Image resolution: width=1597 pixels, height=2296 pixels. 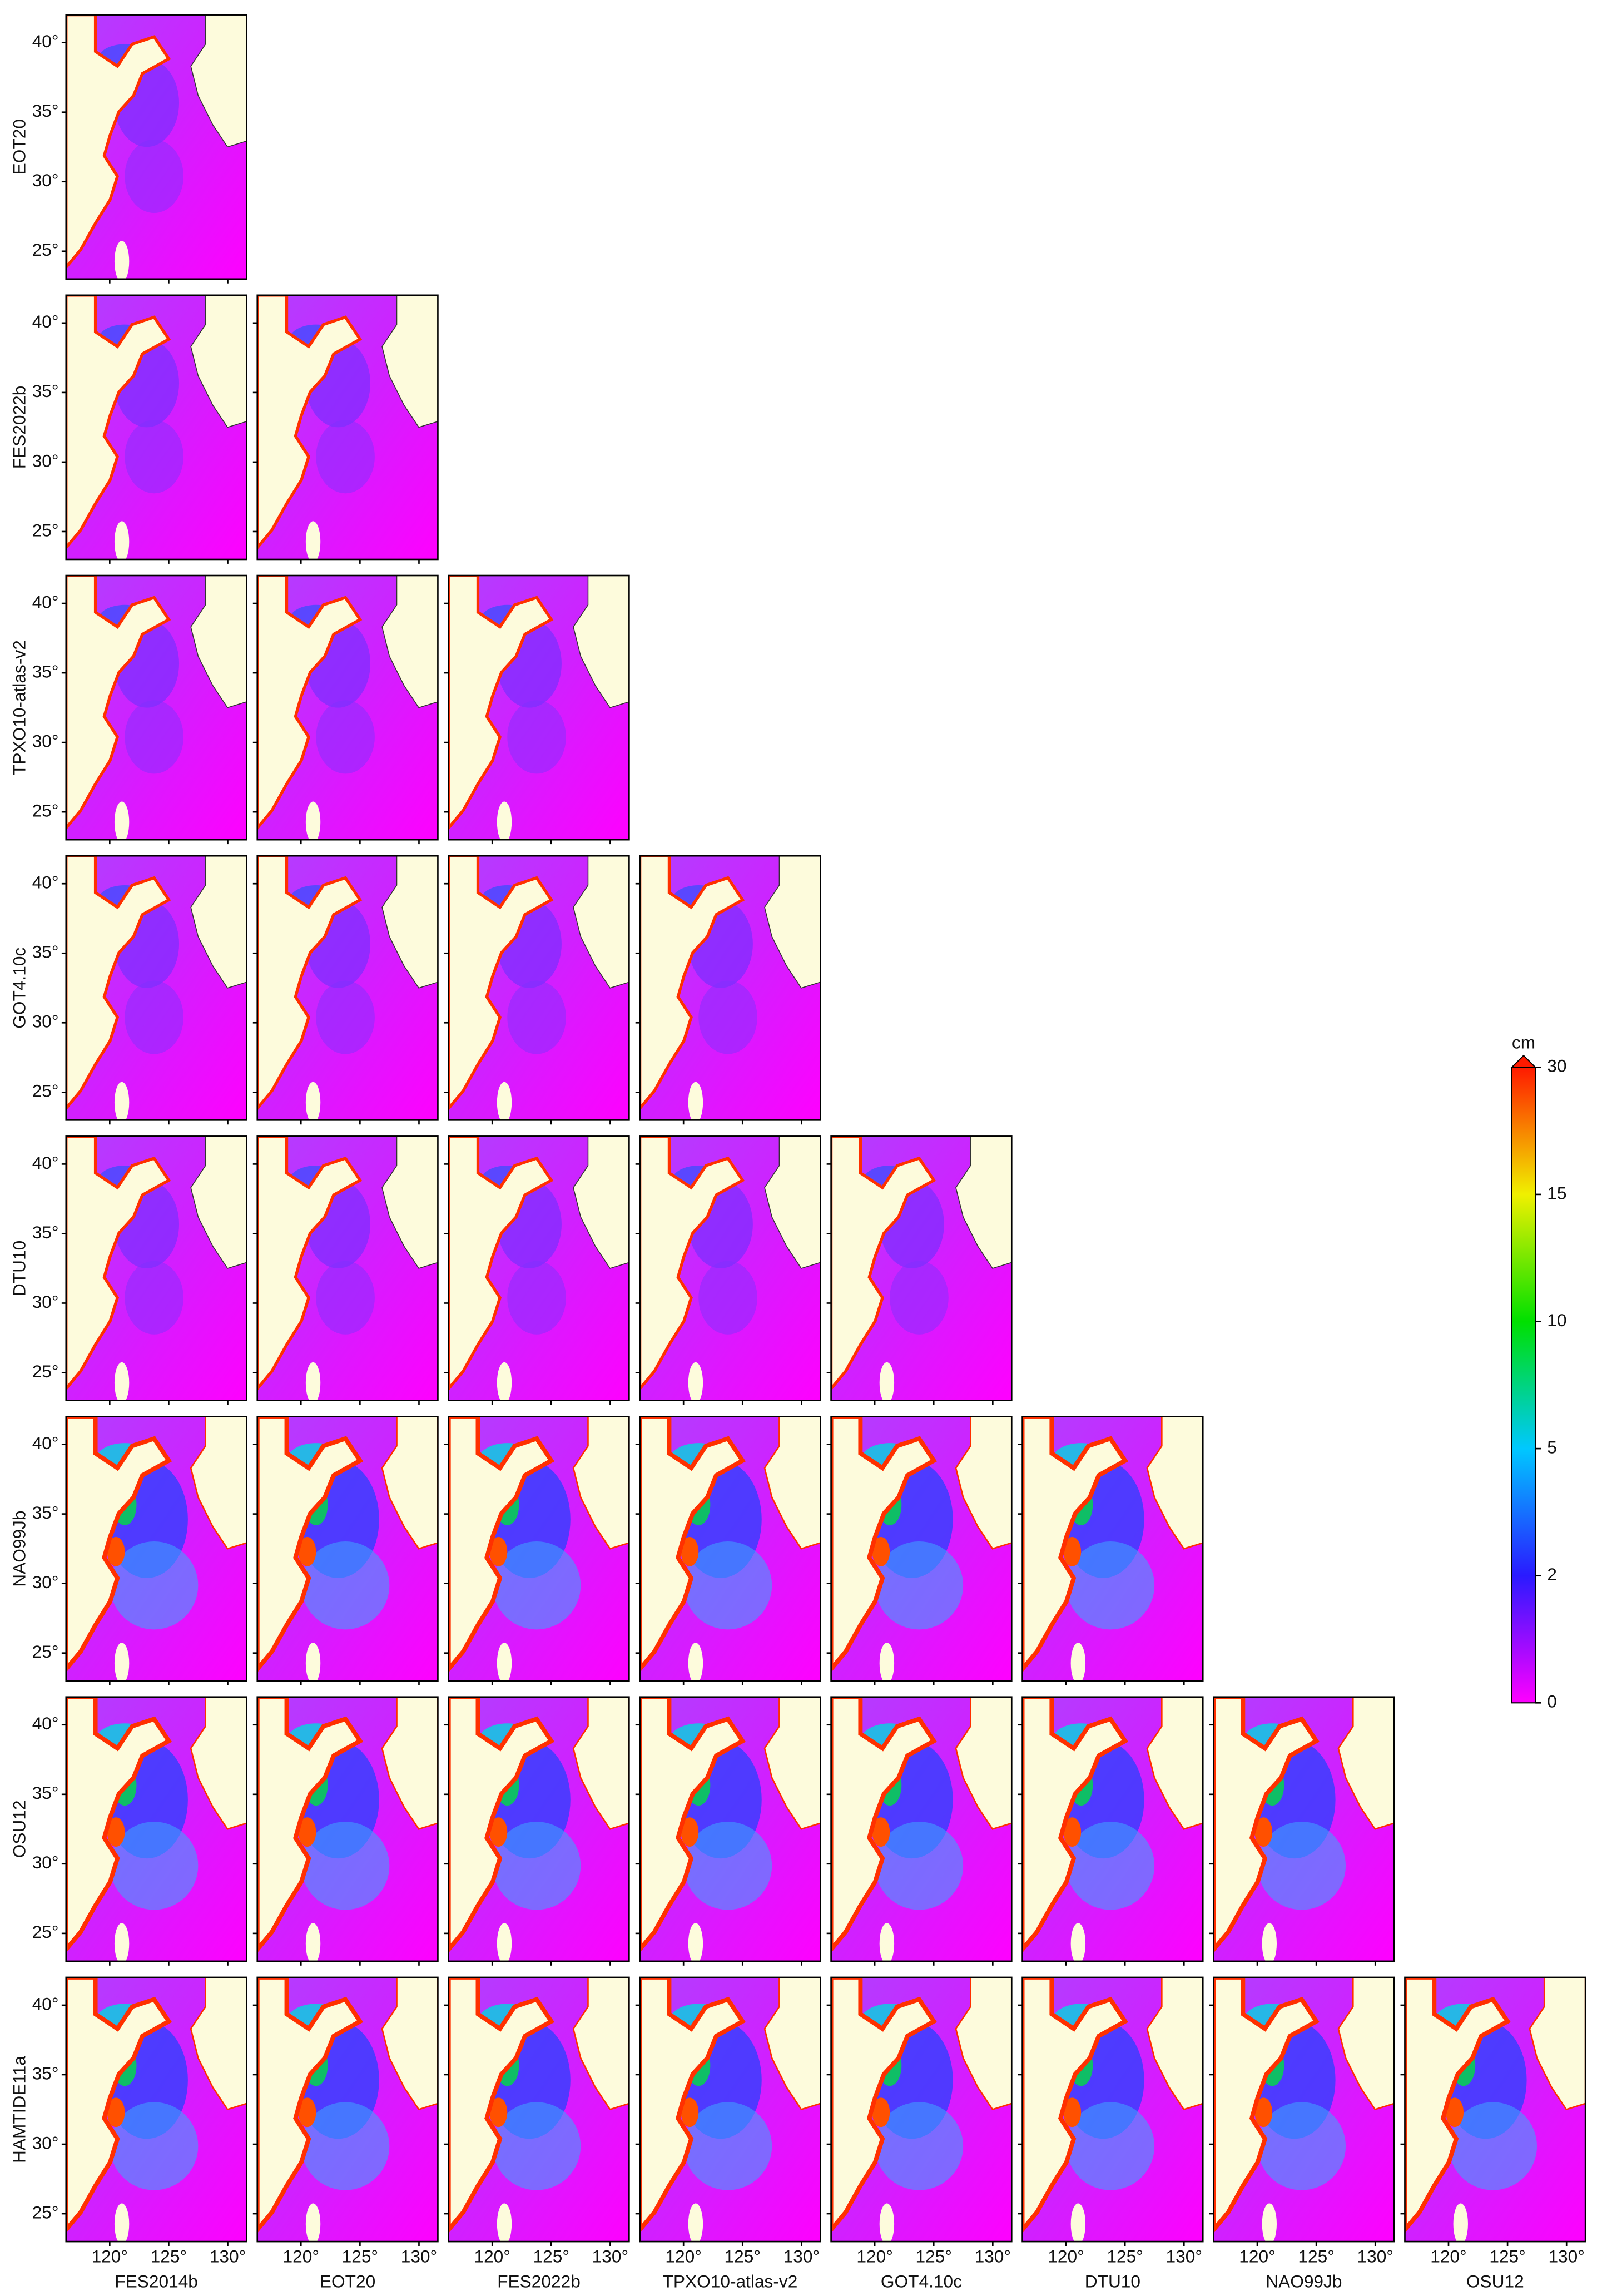 What do you see at coordinates (730, 2281) in the screenshot?
I see `column-label: TPXO10-atlas-v2` at bounding box center [730, 2281].